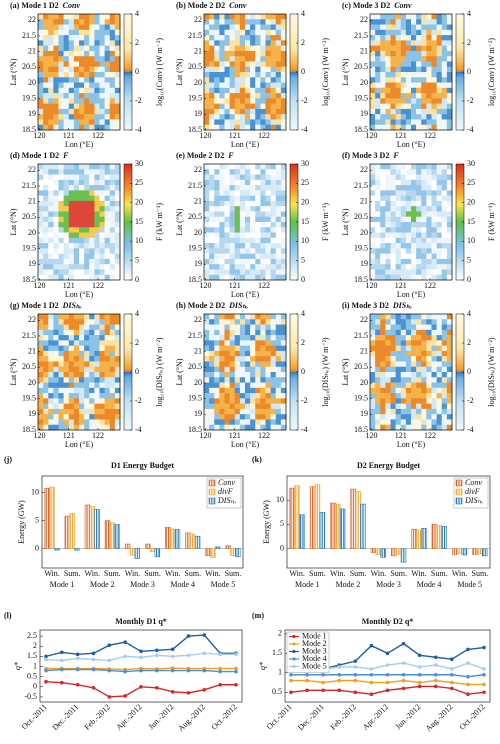 This screenshot has height=744, width=500. What do you see at coordinates (471, 221) in the screenshot?
I see `colorbar-tick-label: 15` at bounding box center [471, 221].